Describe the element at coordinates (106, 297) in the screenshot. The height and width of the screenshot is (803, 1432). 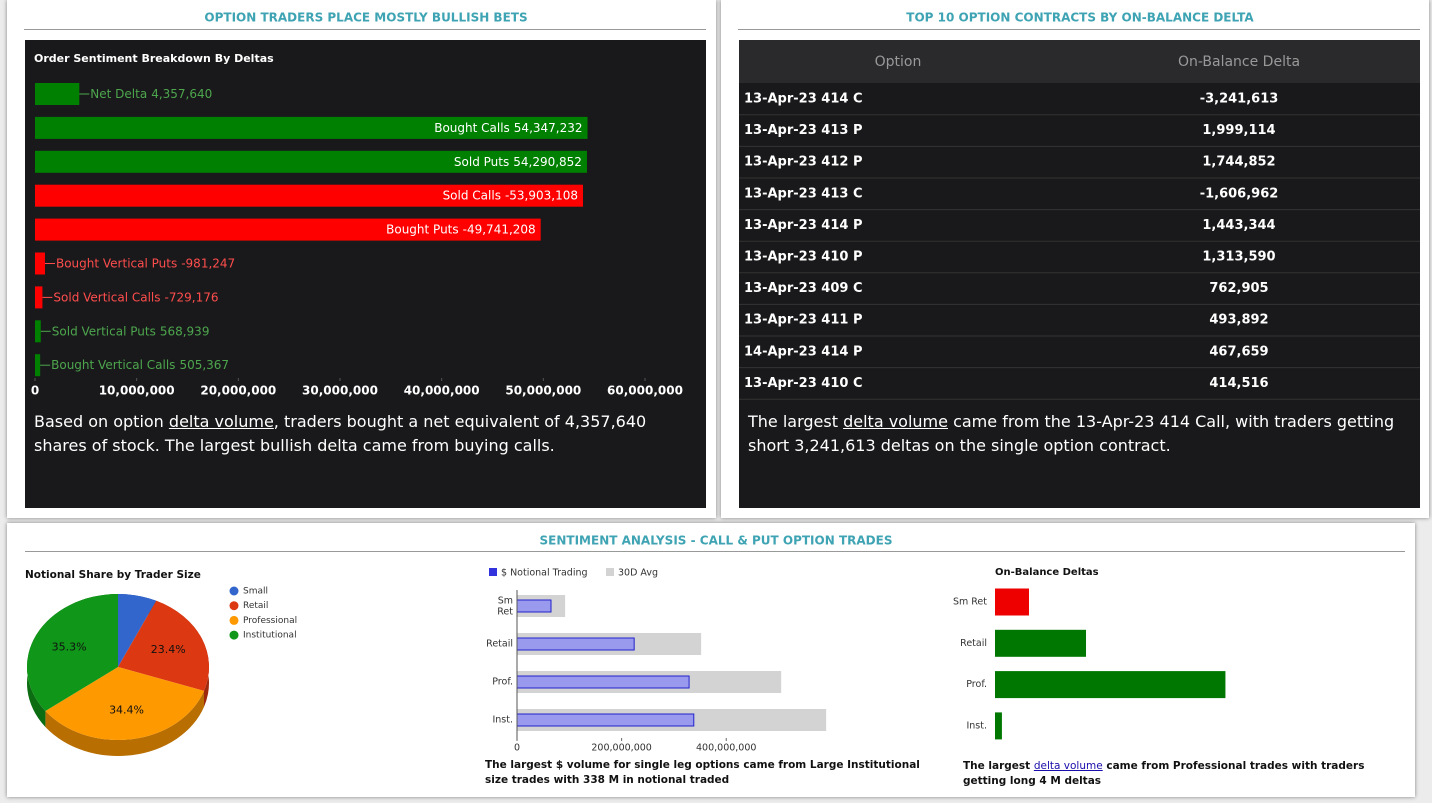
I see `category: Sold Vertical Calls` at that location.